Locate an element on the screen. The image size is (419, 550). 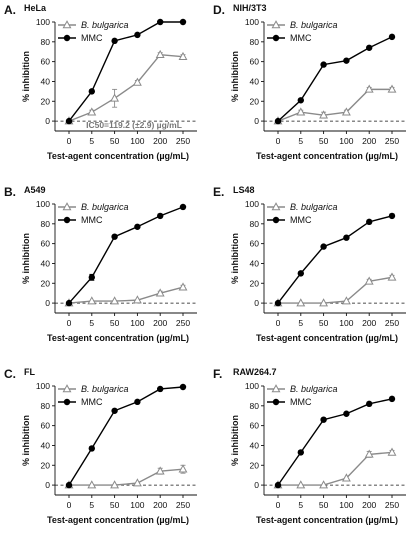
y-axis-label: % inhibition is located at coordinates (26, 440).